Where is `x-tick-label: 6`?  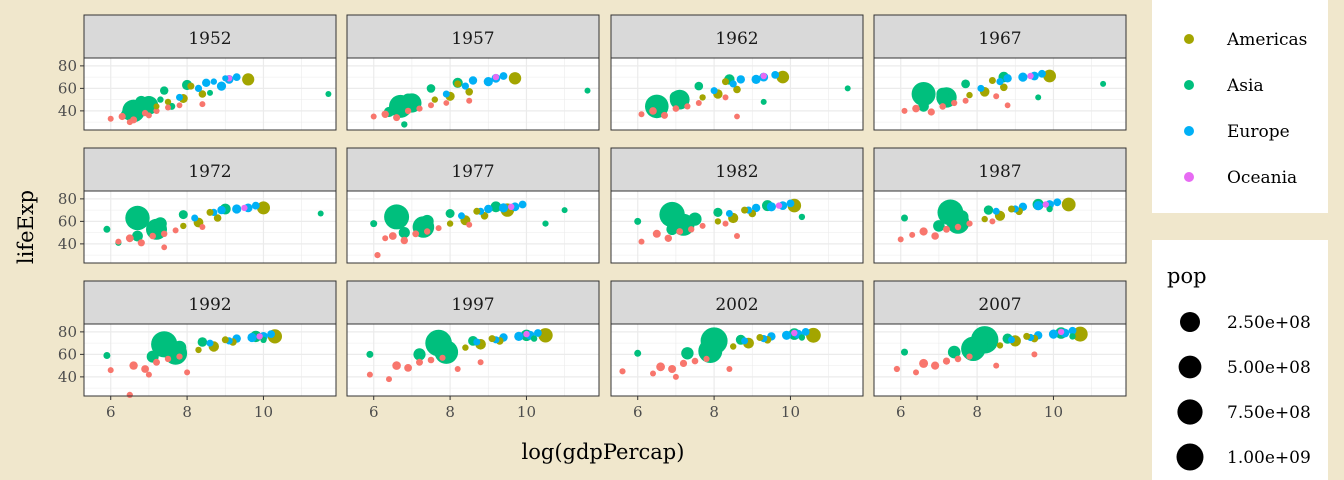 x-tick-label: 6 is located at coordinates (374, 412).